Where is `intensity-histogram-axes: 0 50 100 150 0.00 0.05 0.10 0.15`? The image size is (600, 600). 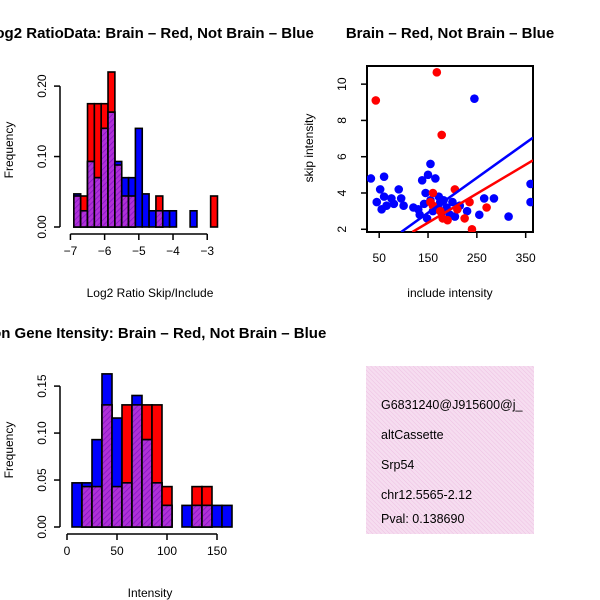
intensity-histogram-axes: 0 50 100 150 0.00 0.05 0.10 0.15 is located at coordinates (131, 466).